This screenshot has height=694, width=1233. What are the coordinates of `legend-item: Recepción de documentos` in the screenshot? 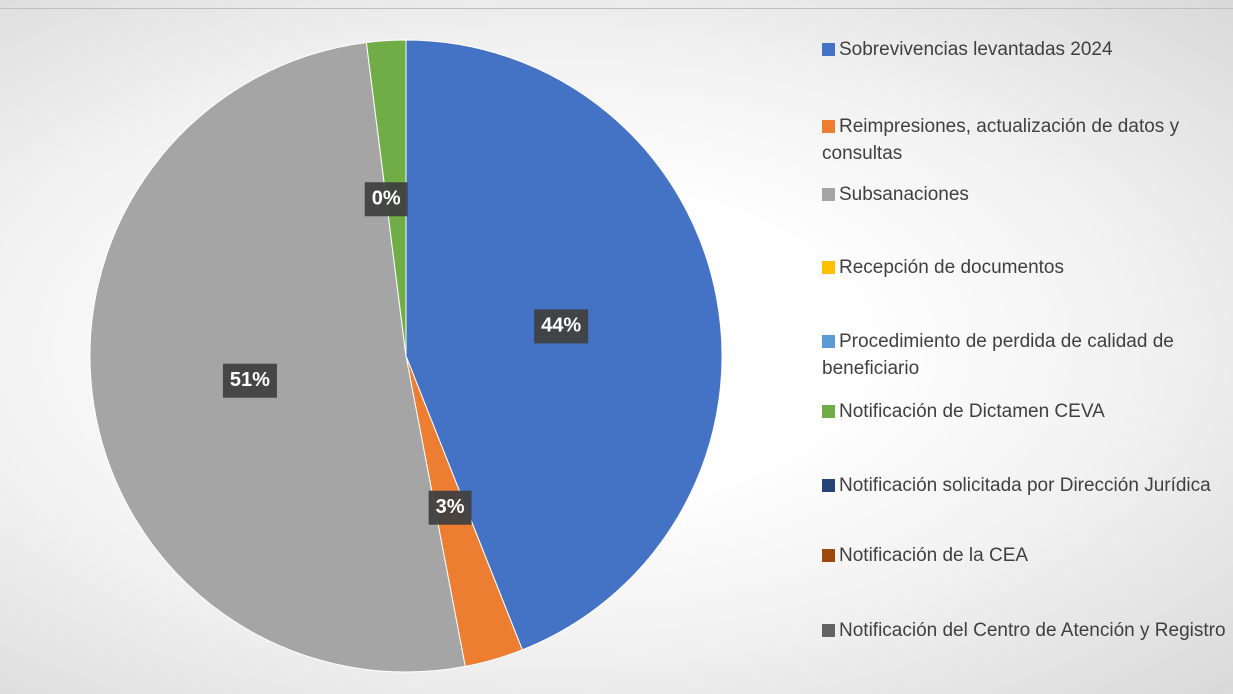 It's located at (1024, 267).